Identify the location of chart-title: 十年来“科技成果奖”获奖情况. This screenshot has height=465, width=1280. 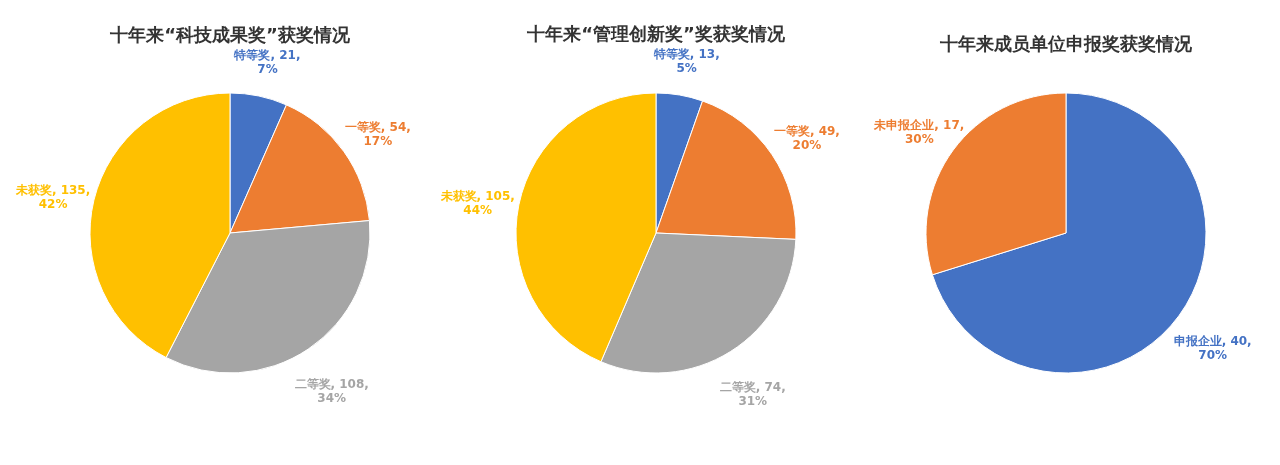
(230, 34).